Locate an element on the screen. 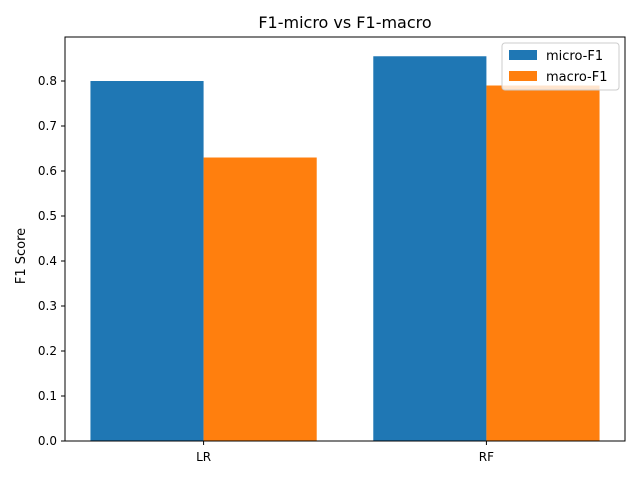 This screenshot has height=480, width=640. y-axis-label: F1 Score is located at coordinates (21, 256).